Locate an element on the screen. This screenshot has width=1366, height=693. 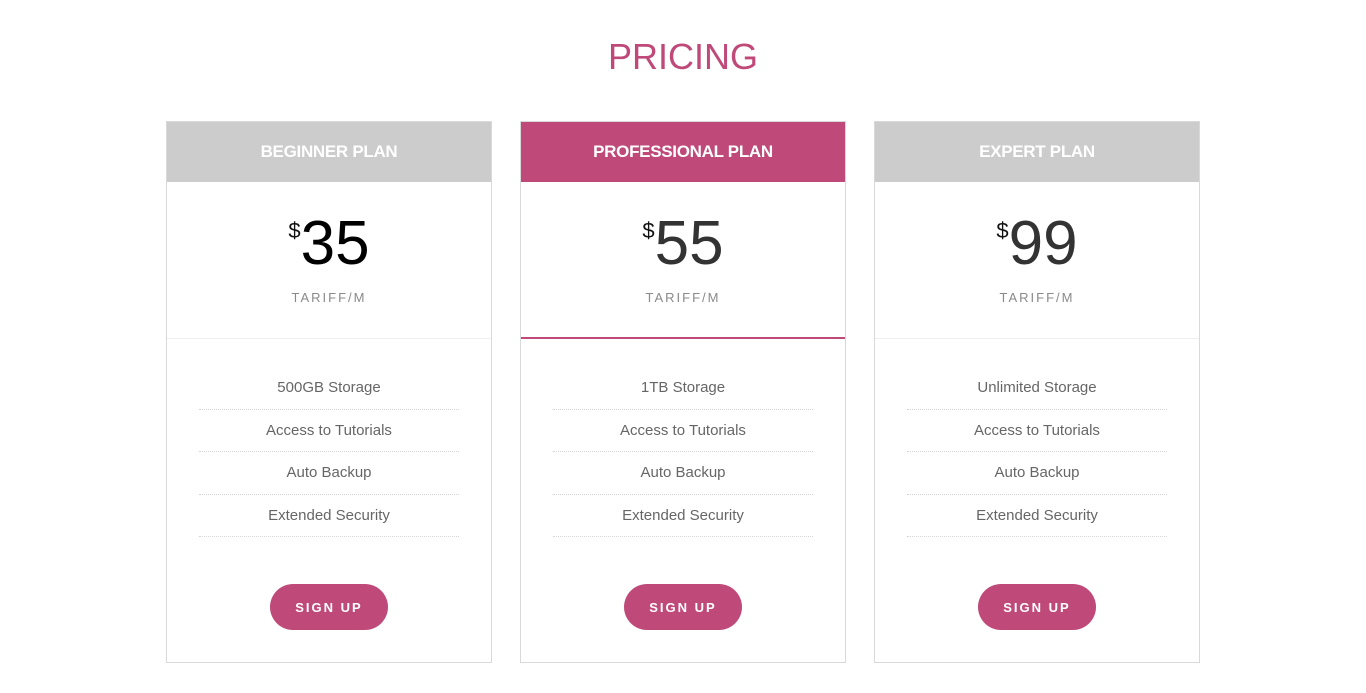
price-amount: 55 is located at coordinates (689, 243).